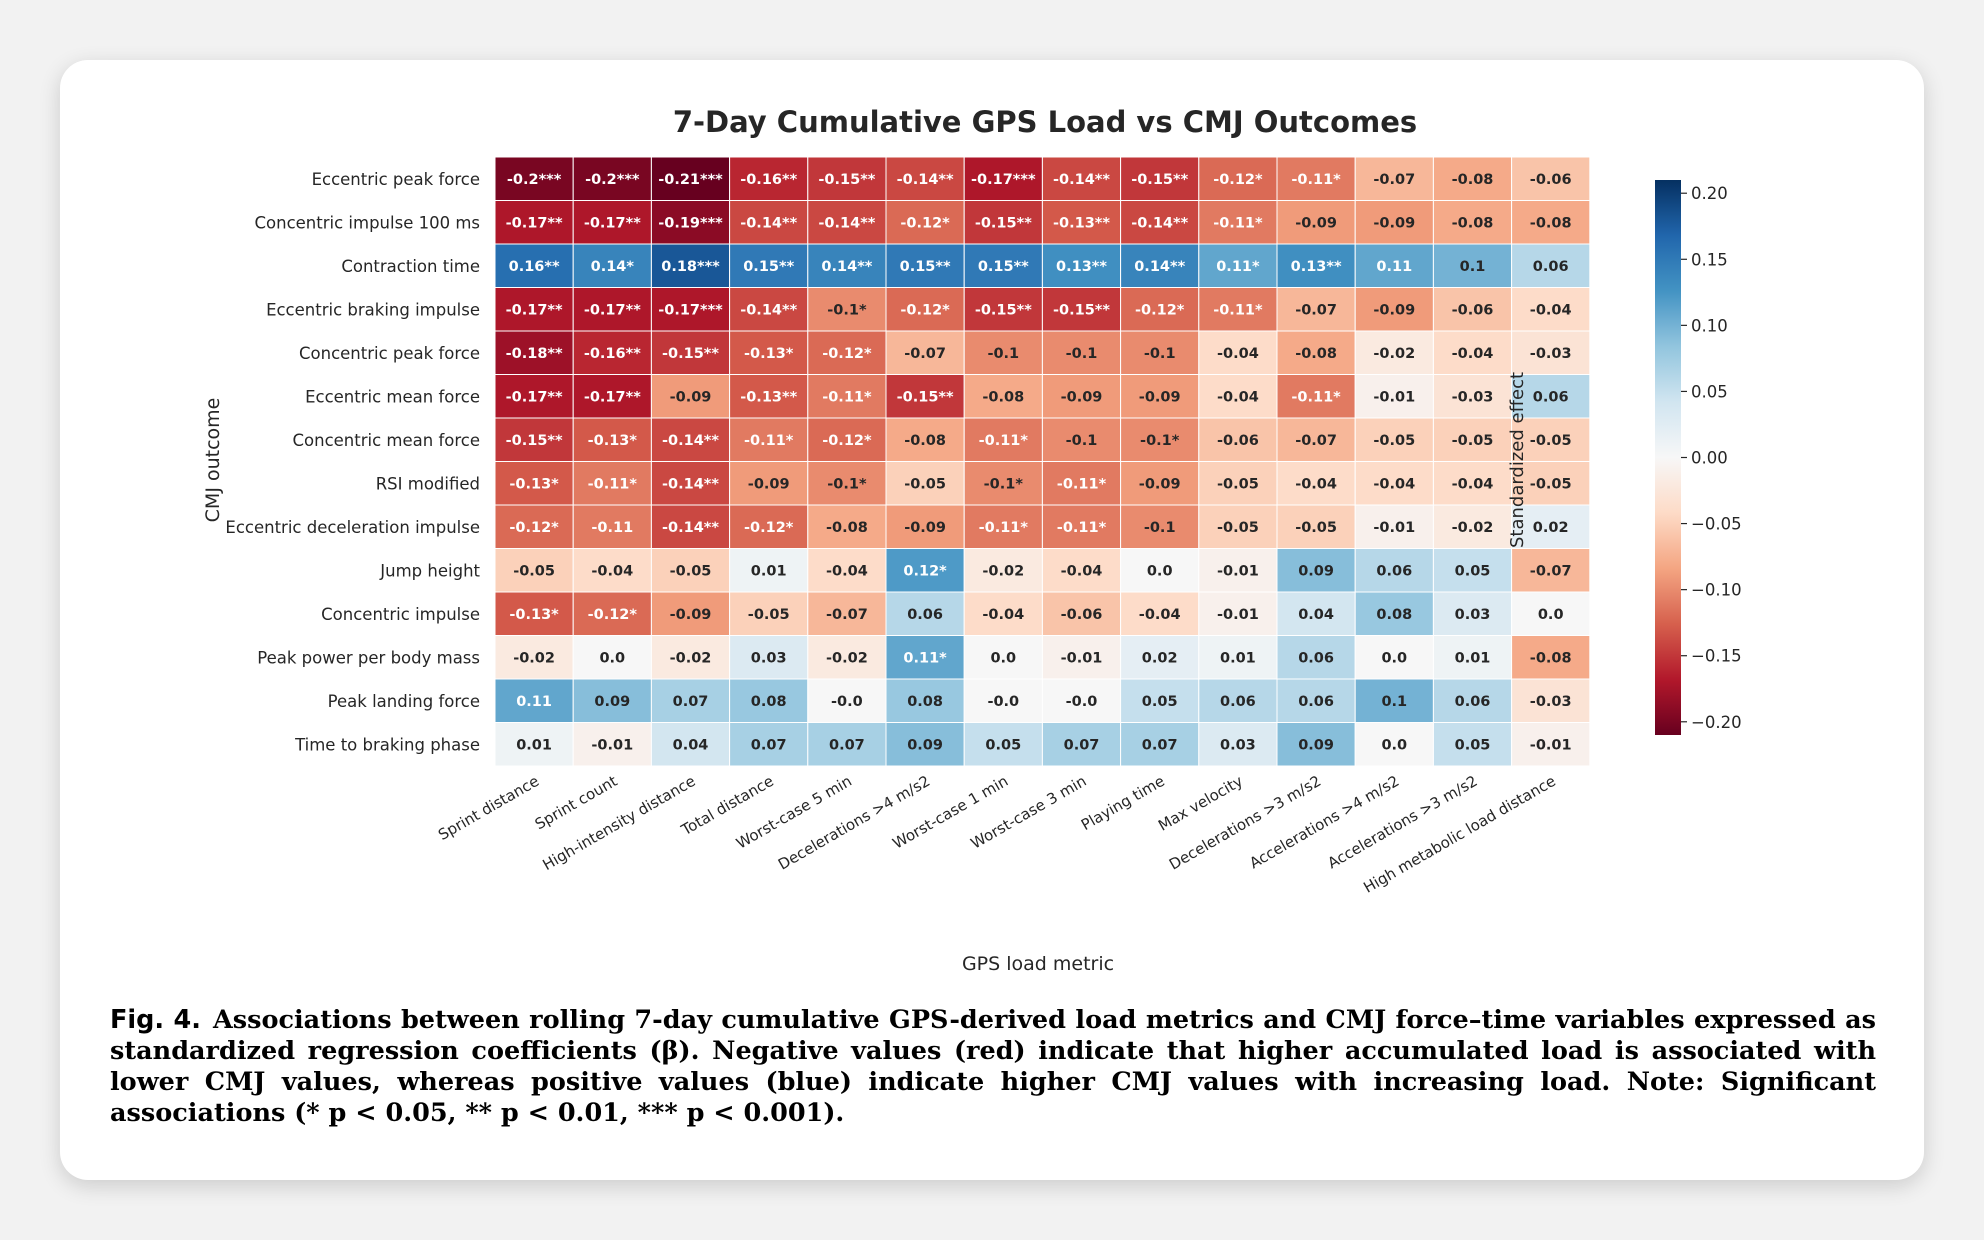 This screenshot has height=1240, width=1984. Describe the element at coordinates (1003, 702) in the screenshot. I see `cell-value-label: -0.0` at that location.